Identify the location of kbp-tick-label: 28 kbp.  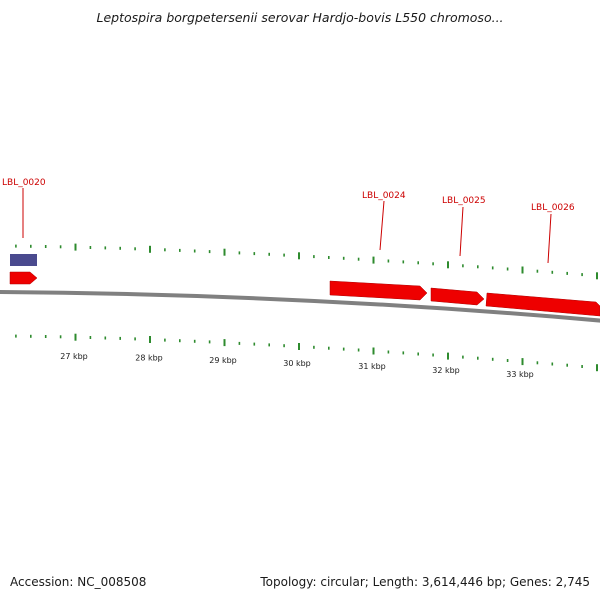
(149, 358).